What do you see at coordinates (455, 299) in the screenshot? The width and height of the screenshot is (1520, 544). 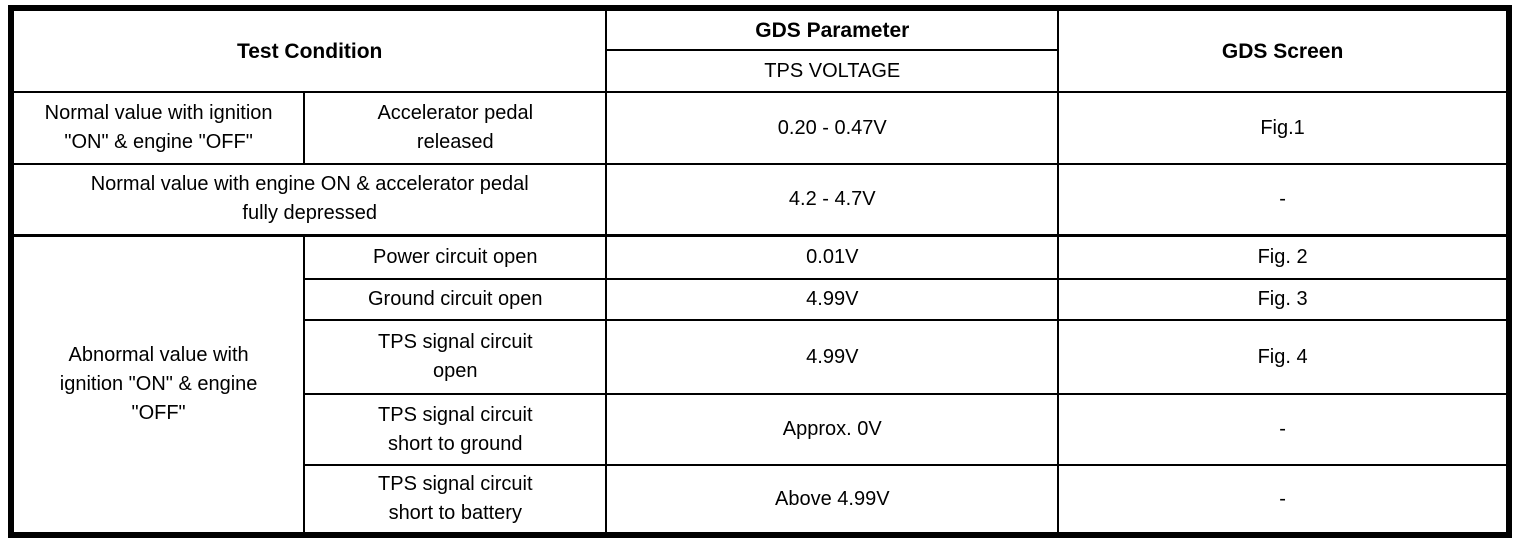 I see `cell-ground-circuit-open: Ground circuit open` at bounding box center [455, 299].